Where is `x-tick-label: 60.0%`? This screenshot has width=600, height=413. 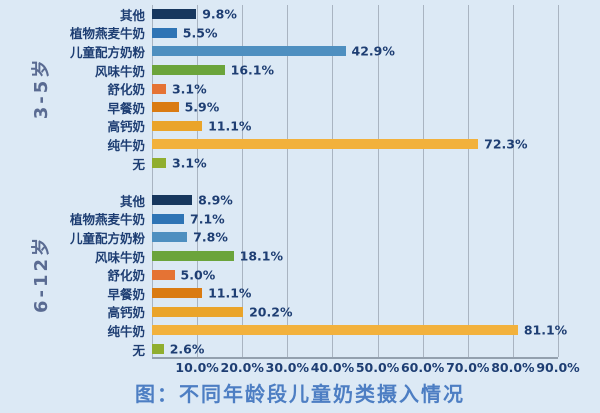 x-tick-label: 60.0% is located at coordinates (422, 367).